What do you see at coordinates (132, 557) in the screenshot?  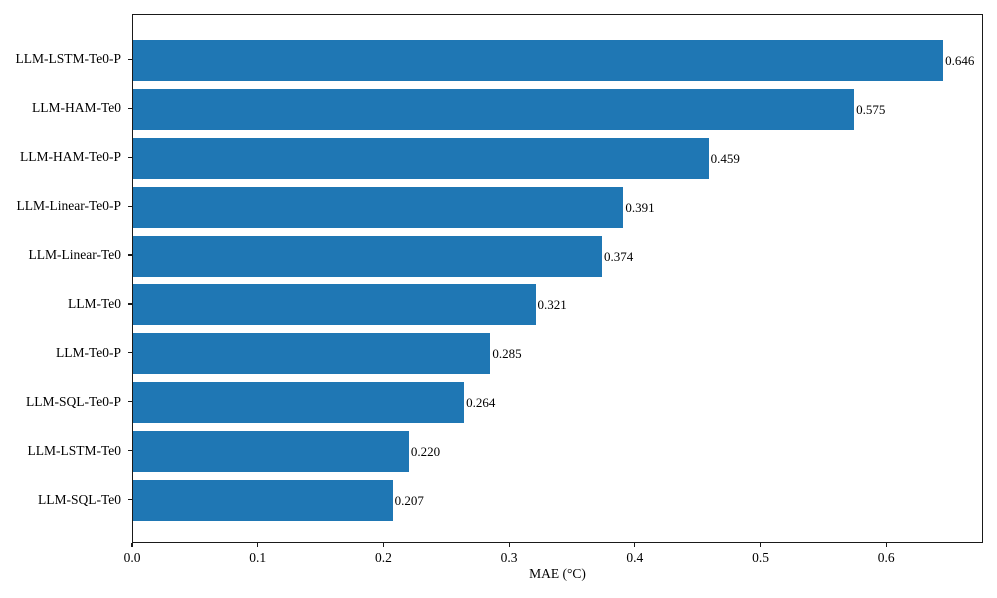 I see `x-tick-label: 0.0` at bounding box center [132, 557].